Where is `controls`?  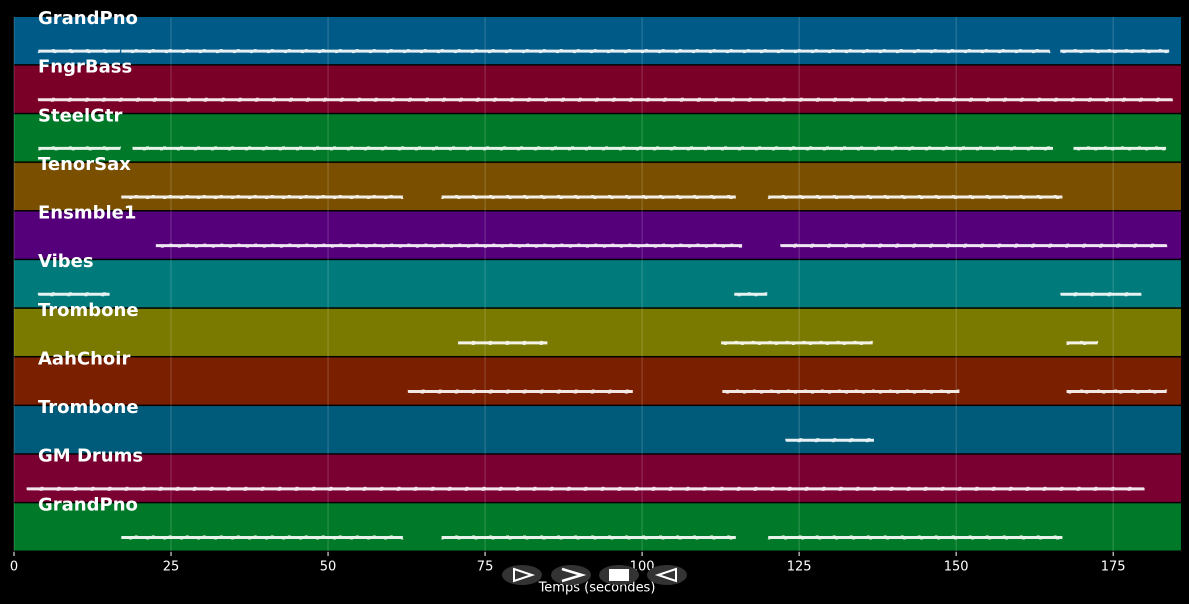 controls is located at coordinates (594, 575).